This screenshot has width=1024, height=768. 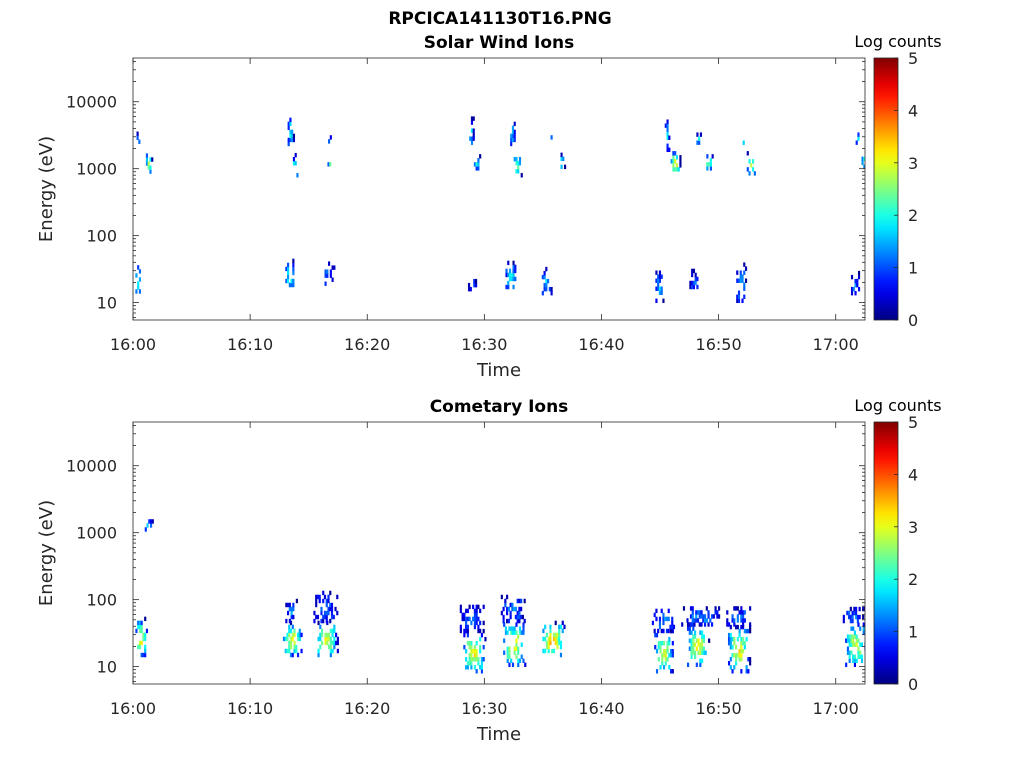 What do you see at coordinates (836, 344) in the screenshot?
I see `x-tick-label: 17:00` at bounding box center [836, 344].